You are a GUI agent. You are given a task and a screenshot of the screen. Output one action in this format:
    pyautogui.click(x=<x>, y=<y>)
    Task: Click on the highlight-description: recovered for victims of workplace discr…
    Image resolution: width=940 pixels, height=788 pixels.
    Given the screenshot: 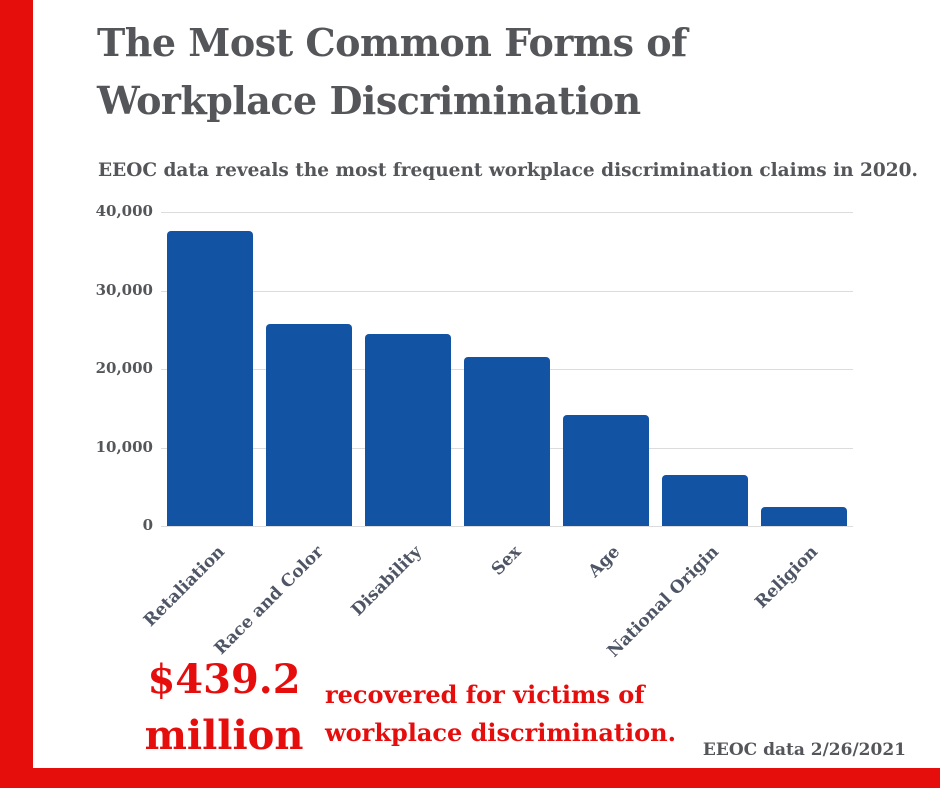 What is the action you would take?
    pyautogui.click(x=500, y=713)
    